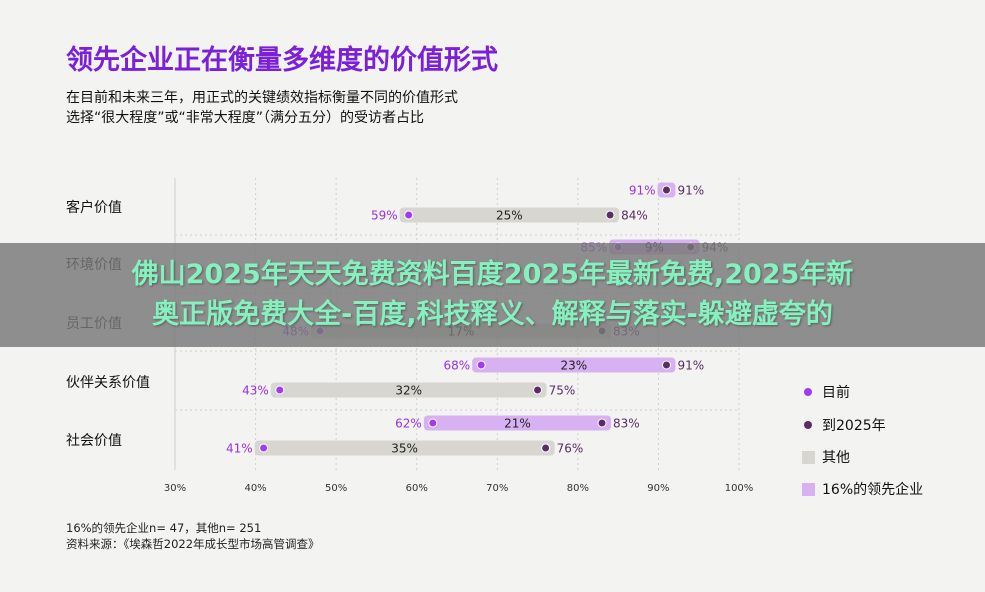 The width and height of the screenshot is (985, 592). I want to click on sample-size-note: 16%的领先企业n= 47，其他n= 251, so click(164, 528).